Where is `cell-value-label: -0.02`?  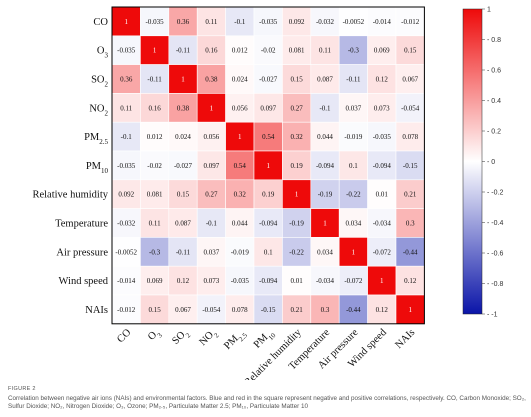
cell-value-label: -0.02 is located at coordinates (268, 51).